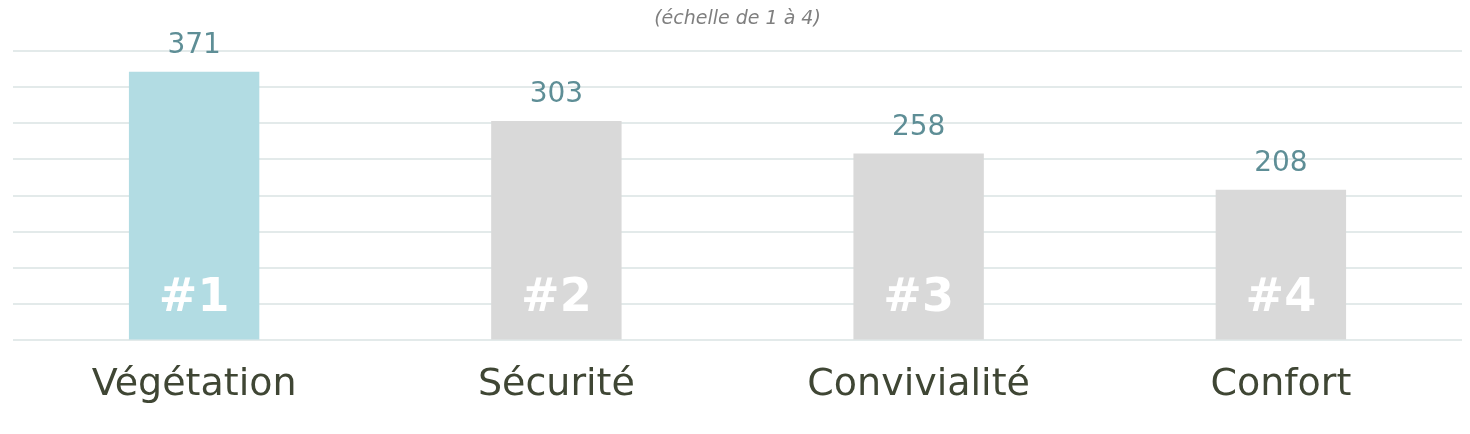 This screenshot has height=434, width=1470. Describe the element at coordinates (1281, 162) in the screenshot. I see `data-label: 208` at that location.